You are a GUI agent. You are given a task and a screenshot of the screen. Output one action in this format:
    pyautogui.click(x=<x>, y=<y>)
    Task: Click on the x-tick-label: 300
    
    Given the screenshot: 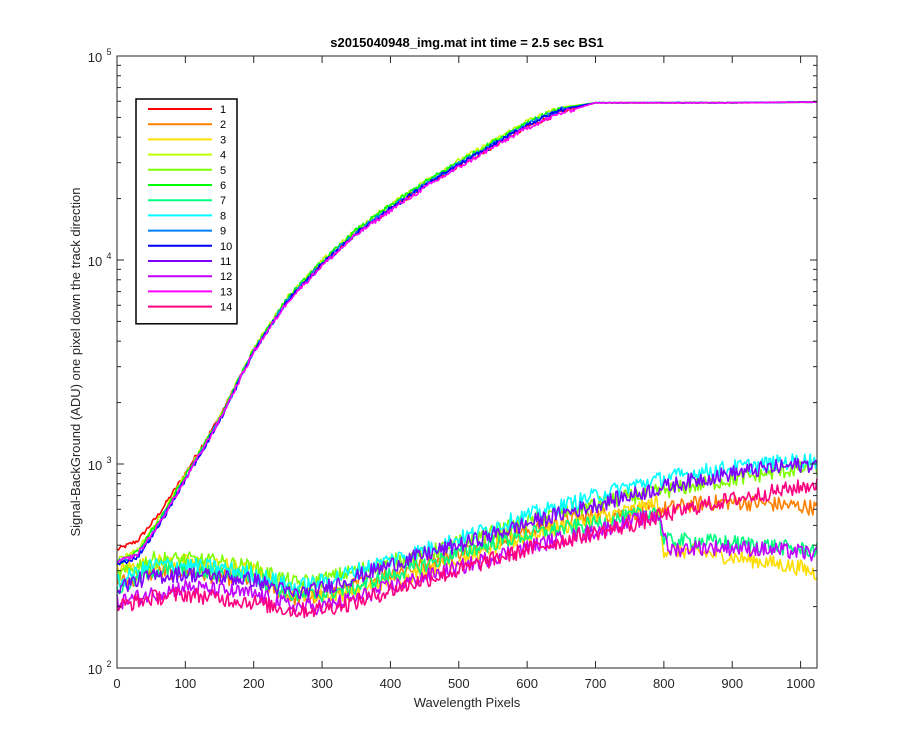 What is the action you would take?
    pyautogui.click(x=322, y=683)
    